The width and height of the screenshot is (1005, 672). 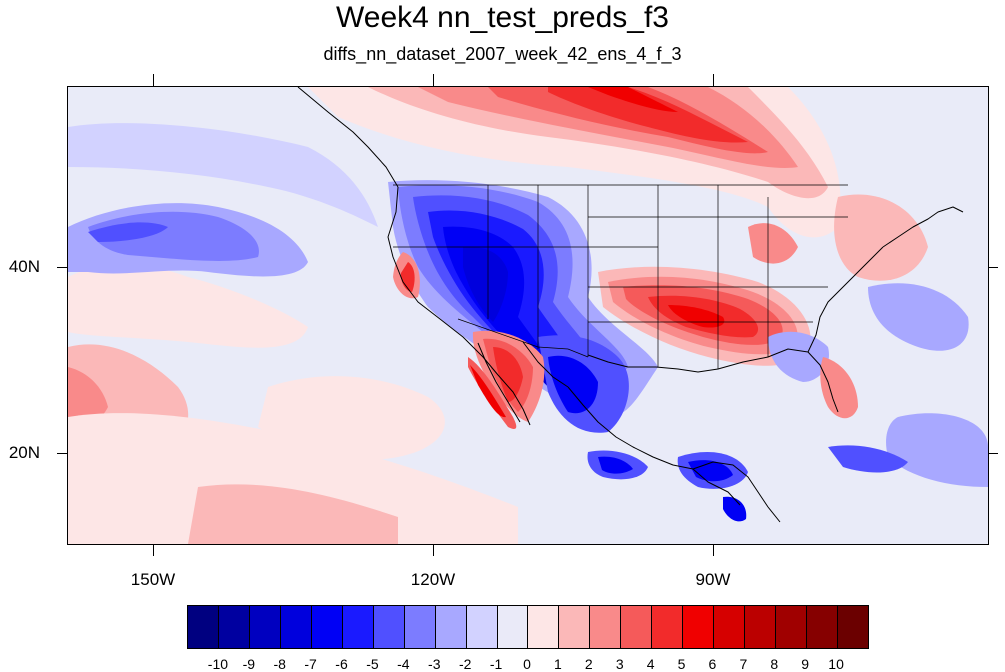 What do you see at coordinates (502, 17) in the screenshot?
I see `plot-title: Week4 nn_test_preds_f3` at bounding box center [502, 17].